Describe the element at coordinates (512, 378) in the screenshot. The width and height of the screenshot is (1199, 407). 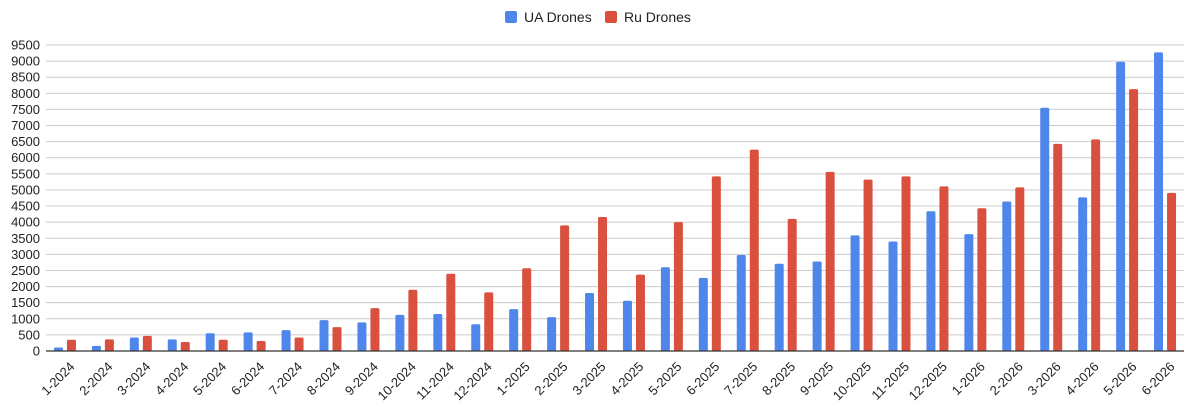
I see `x-tick-label: 1-2025` at that location.